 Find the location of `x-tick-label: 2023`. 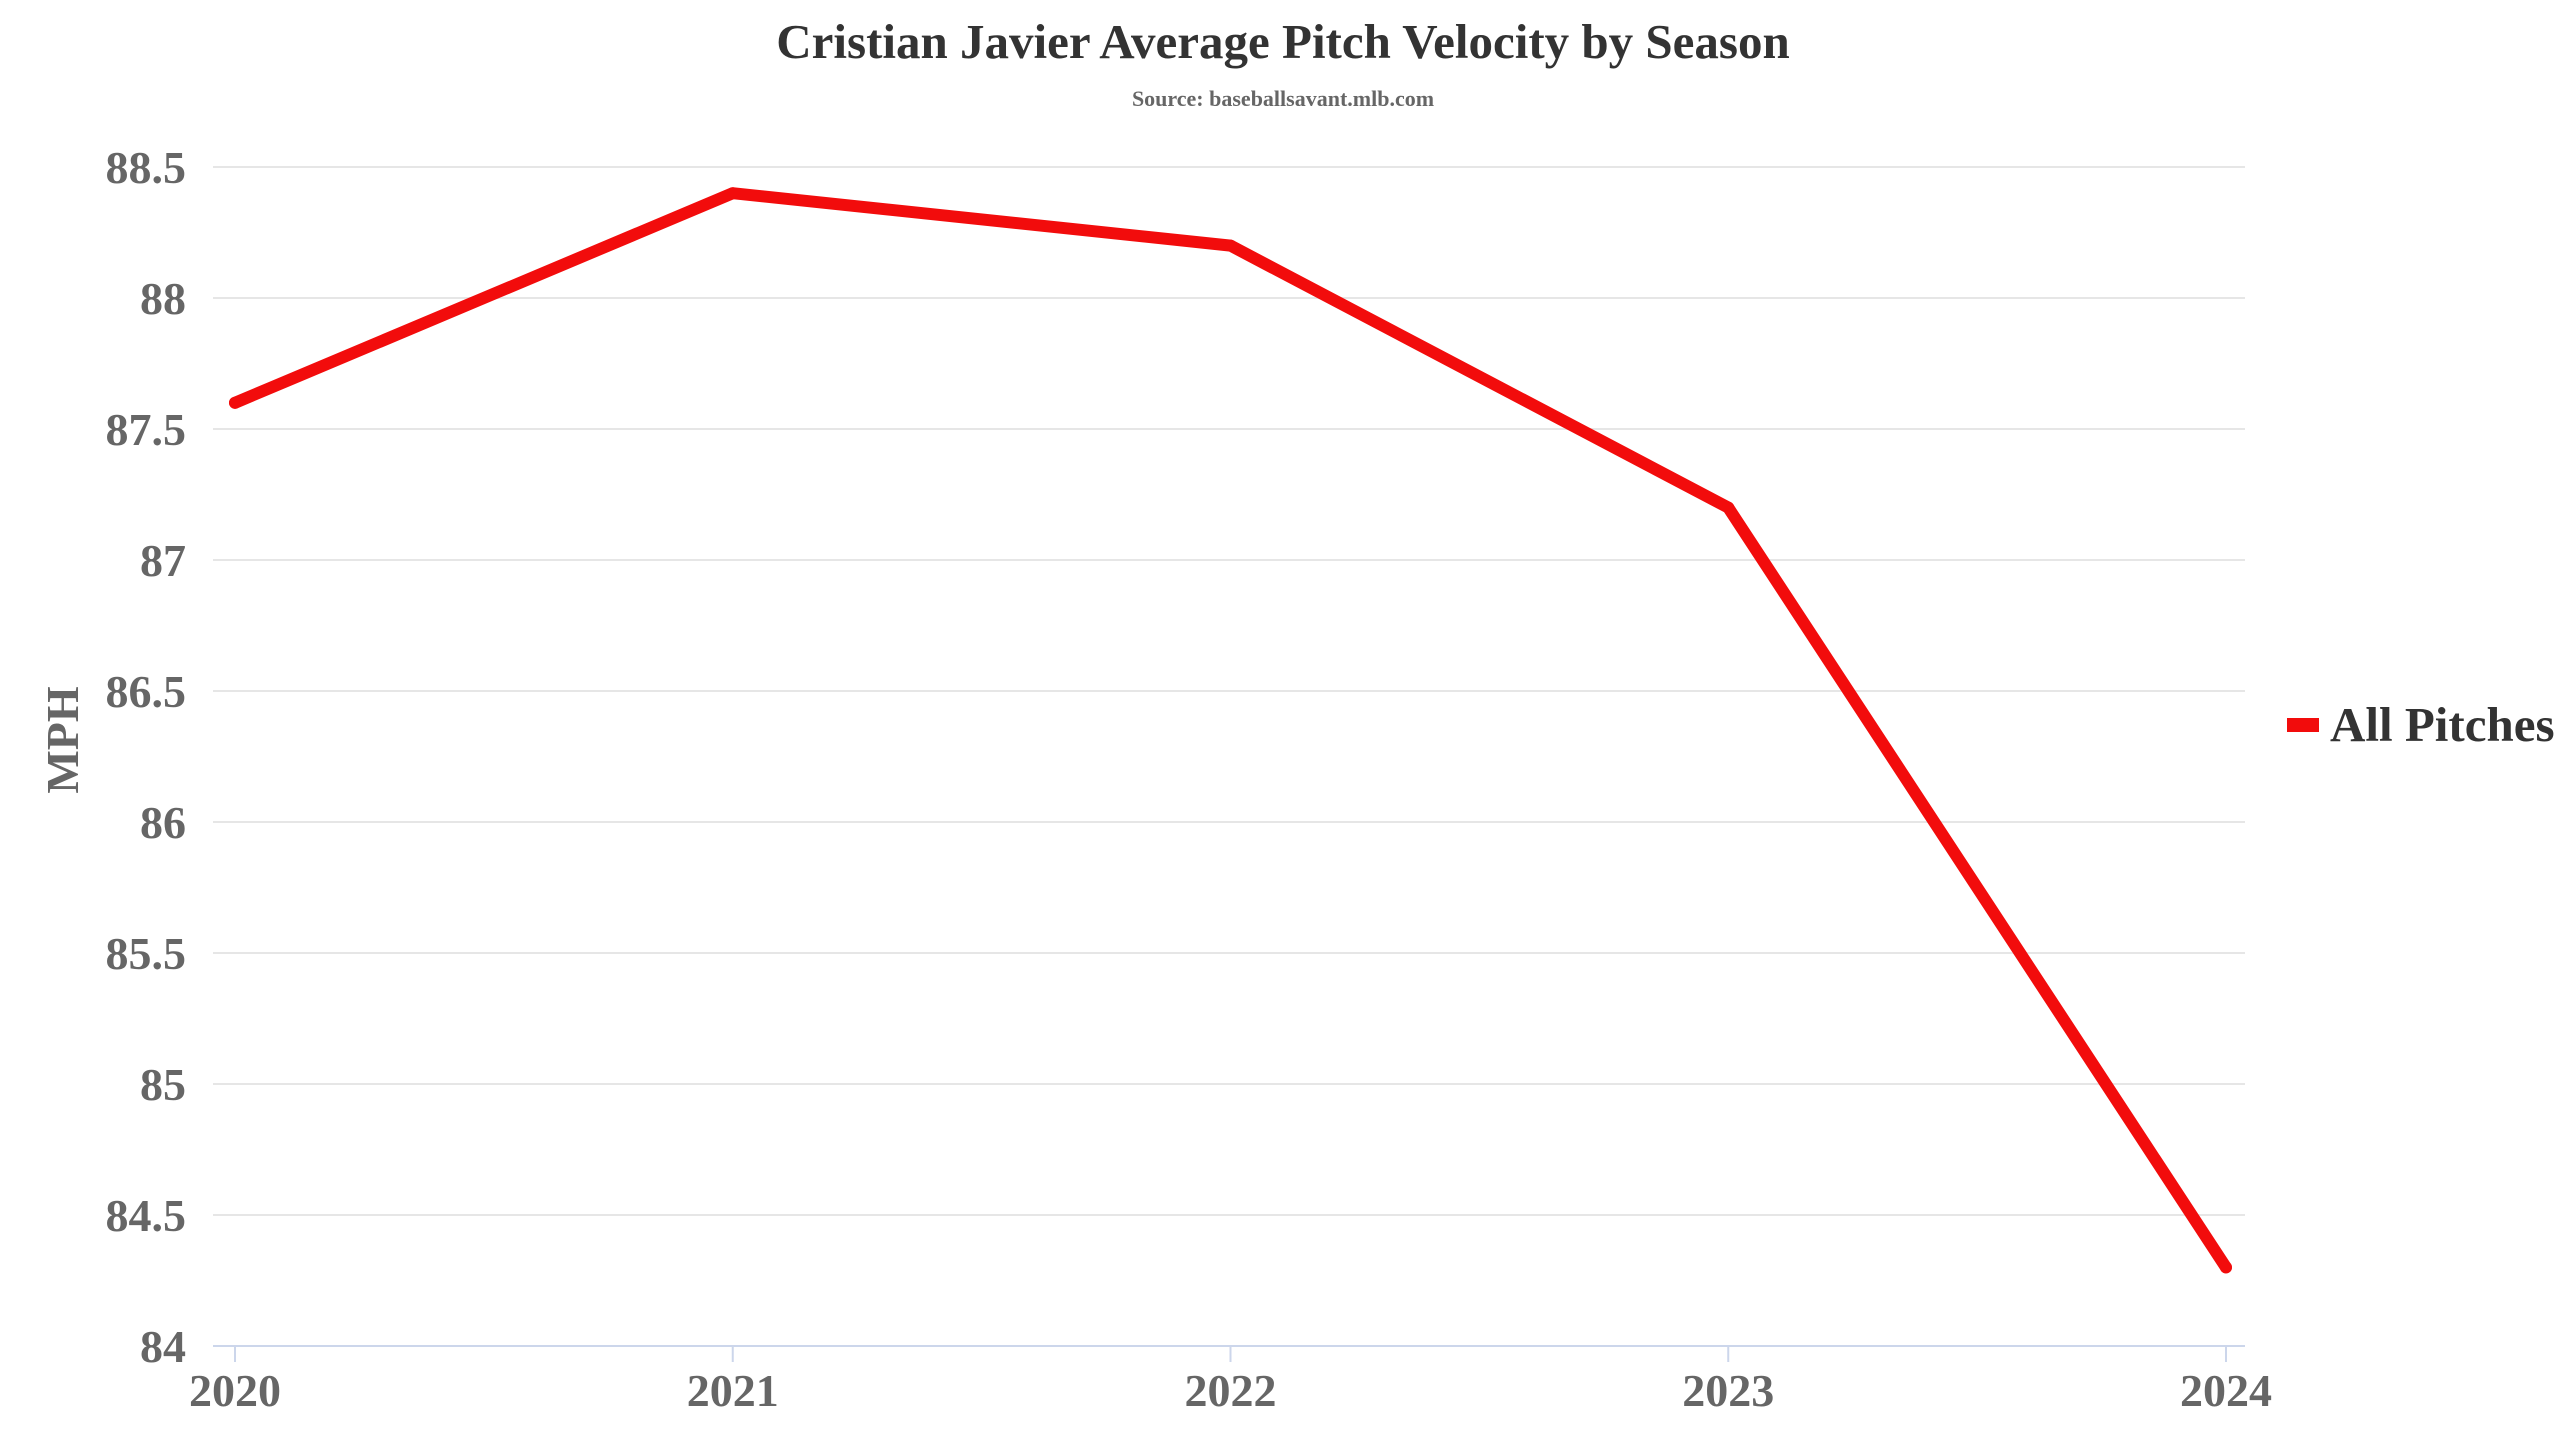

x-tick-label: 2023 is located at coordinates (1728, 1390).